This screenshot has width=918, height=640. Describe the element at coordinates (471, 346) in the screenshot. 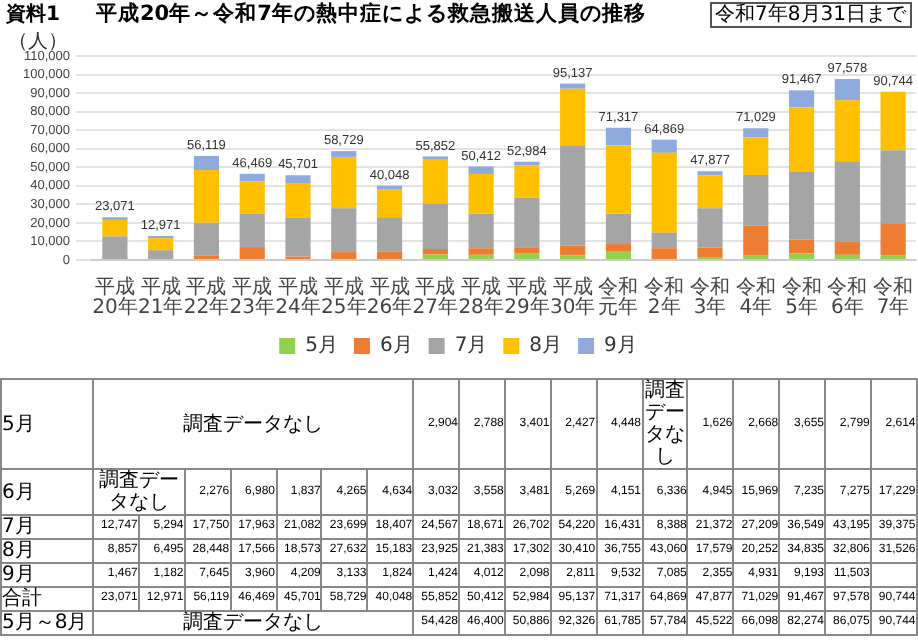

I see `legend-label: 7月` at that location.